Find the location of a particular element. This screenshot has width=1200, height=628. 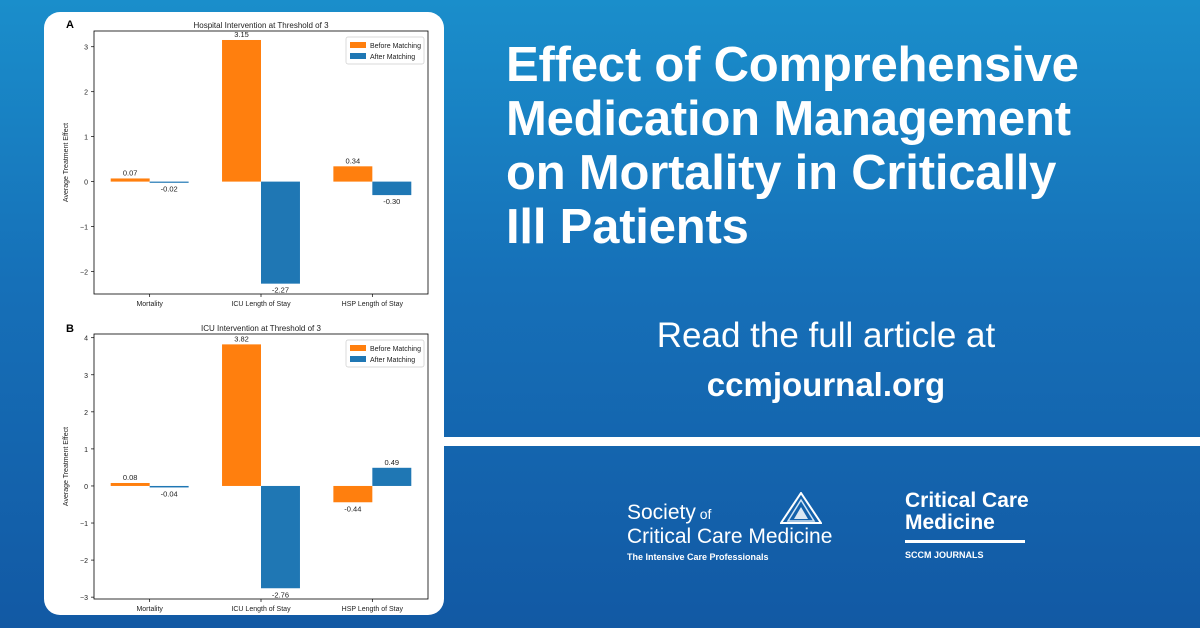

cta-text: Read the full article at is located at coordinates (826, 335).